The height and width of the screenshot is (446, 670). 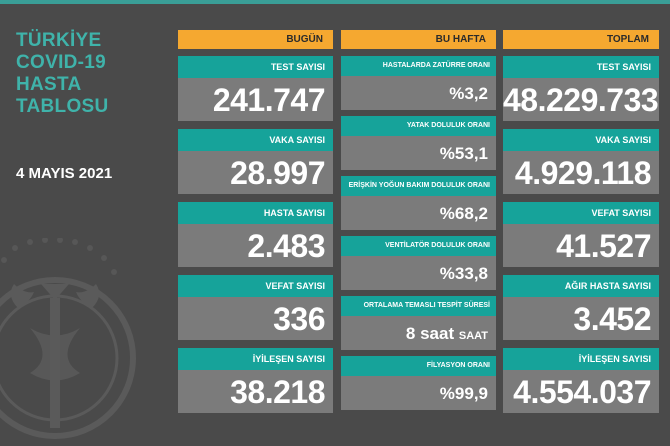 I want to click on title-line: HASTA, so click(x=49, y=84).